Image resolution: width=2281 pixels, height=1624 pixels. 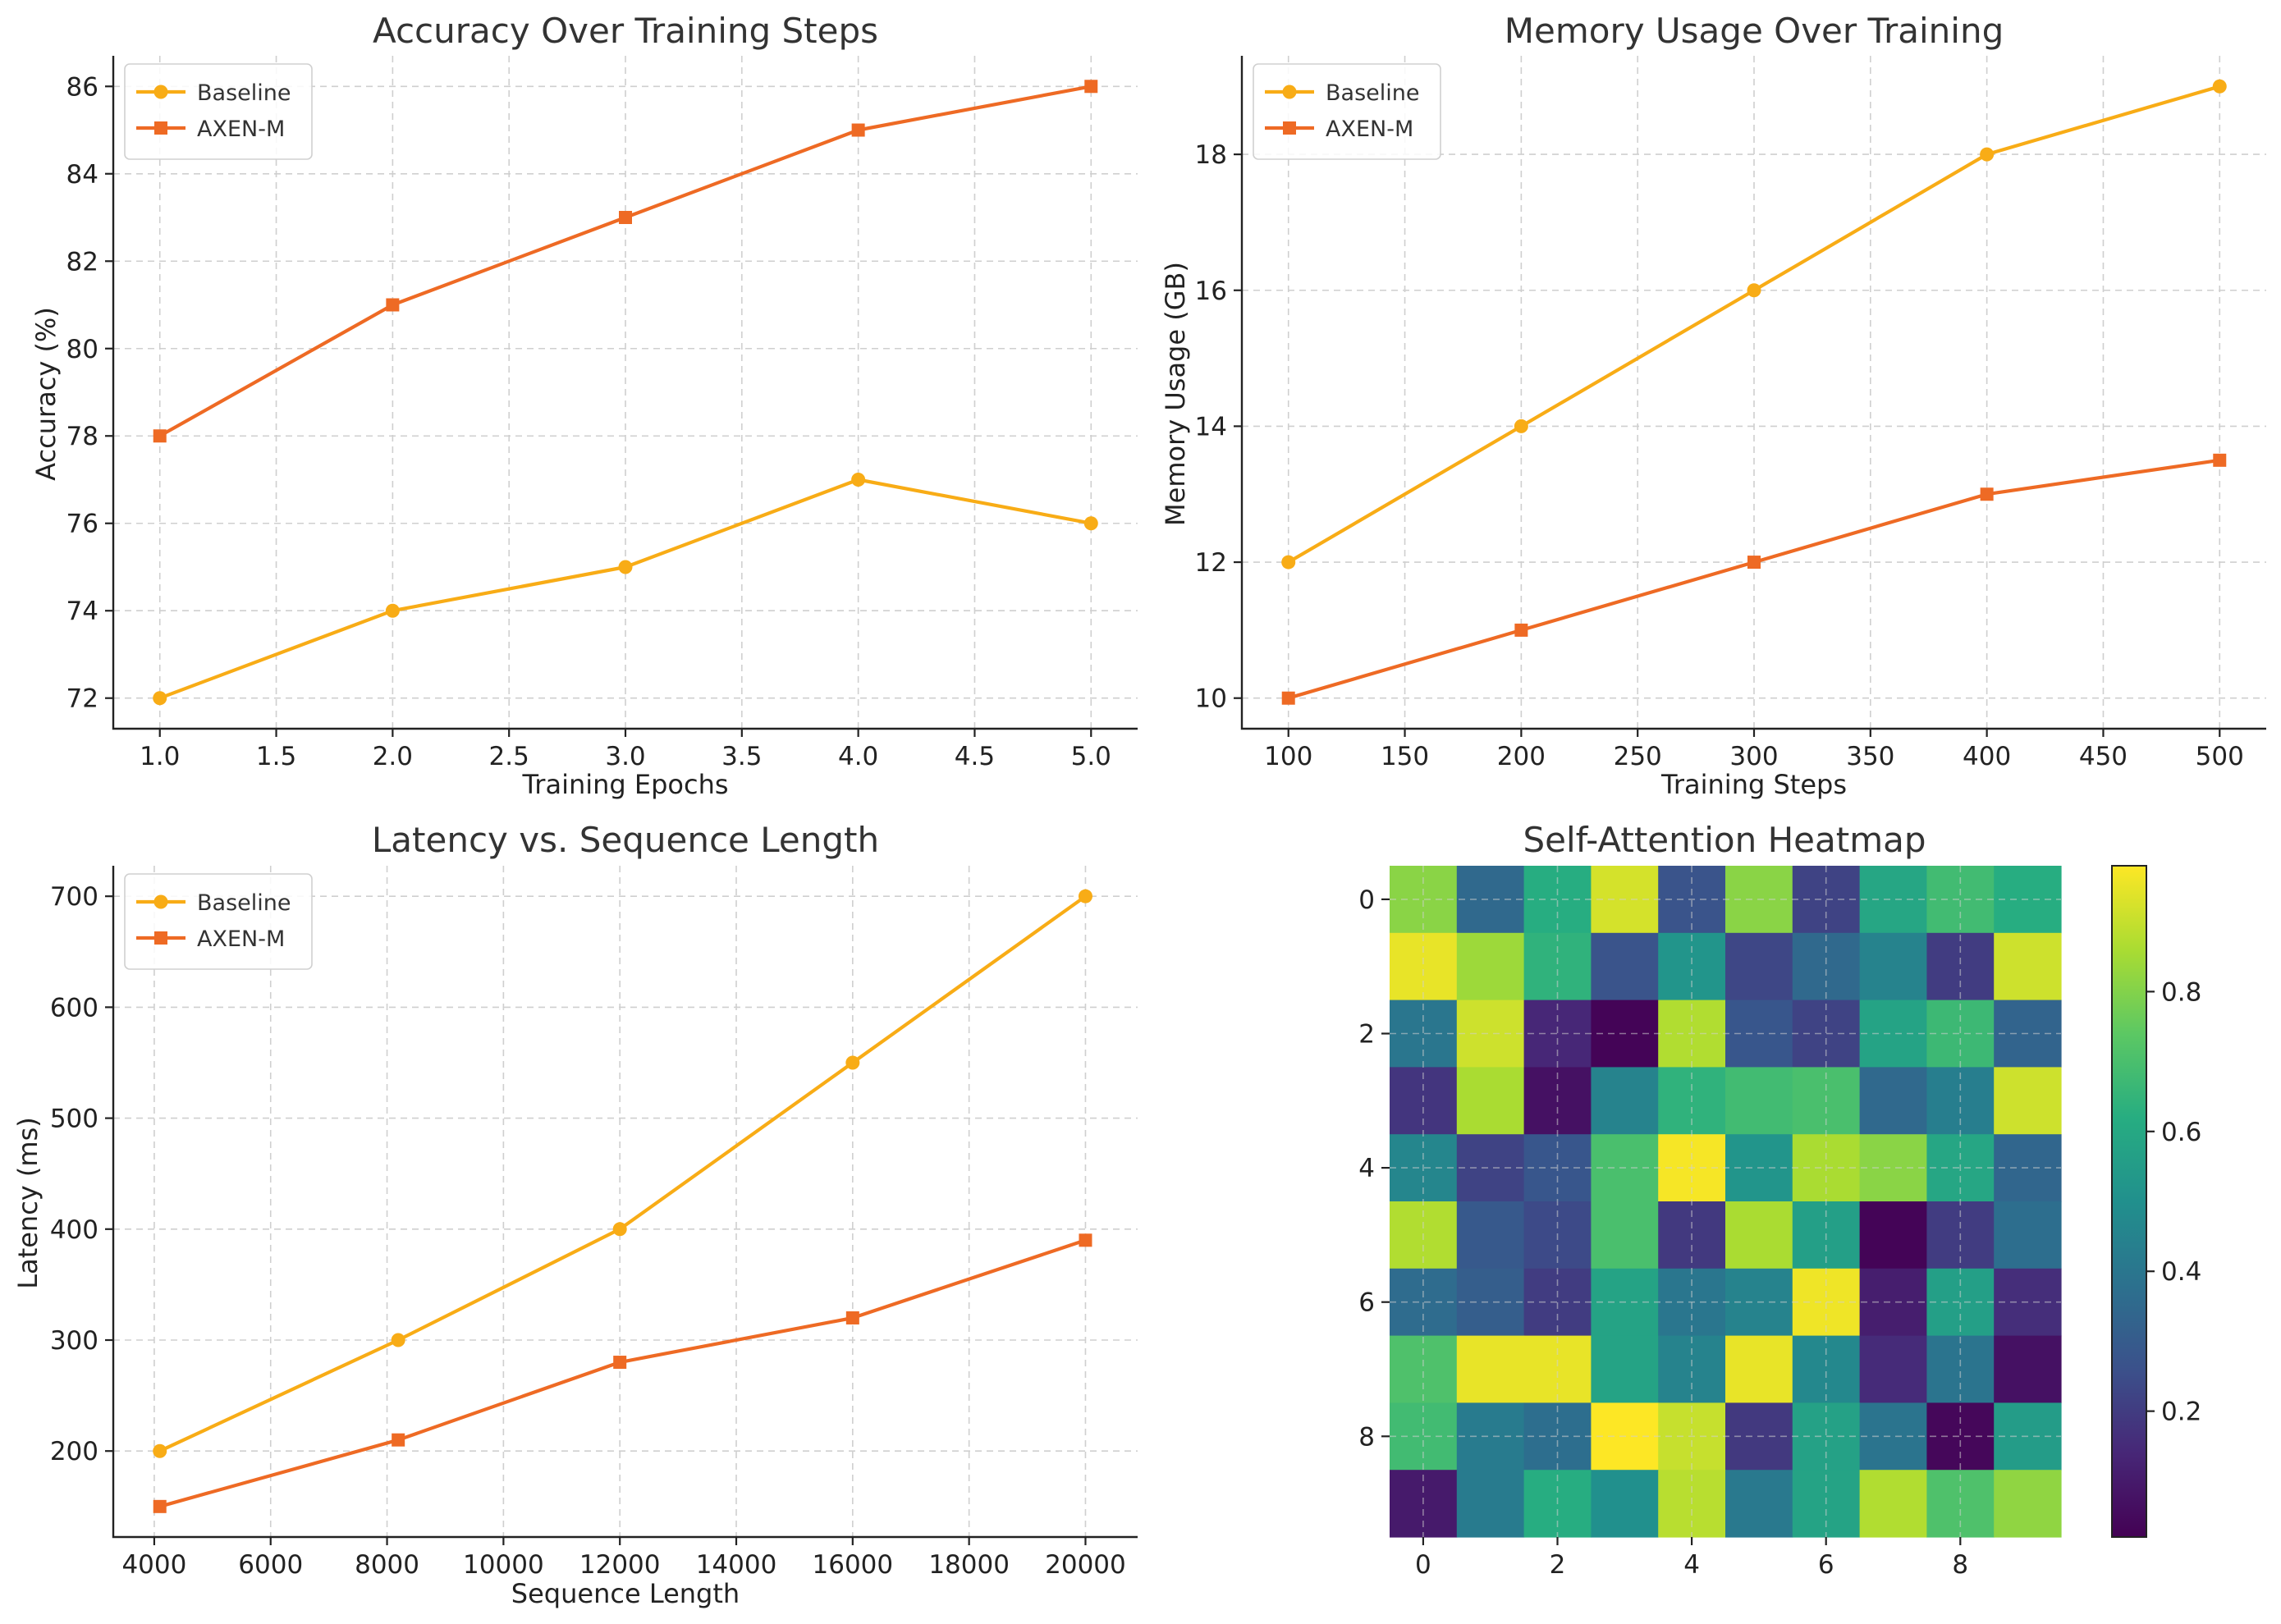 What do you see at coordinates (1753, 756) in the screenshot?
I see `memory-x-tick-label: 300` at bounding box center [1753, 756].